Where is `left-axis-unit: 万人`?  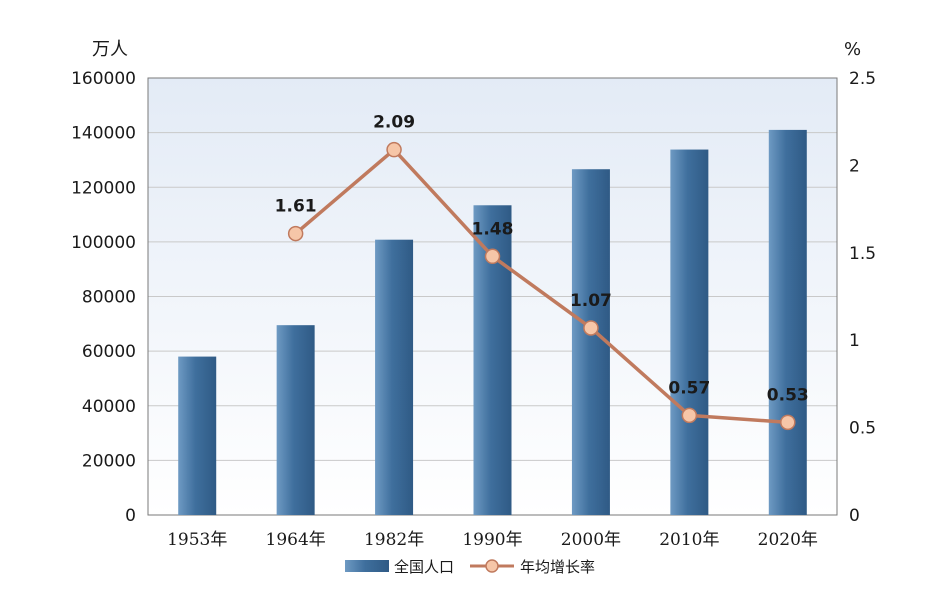
left-axis-unit: 万人 is located at coordinates (110, 49).